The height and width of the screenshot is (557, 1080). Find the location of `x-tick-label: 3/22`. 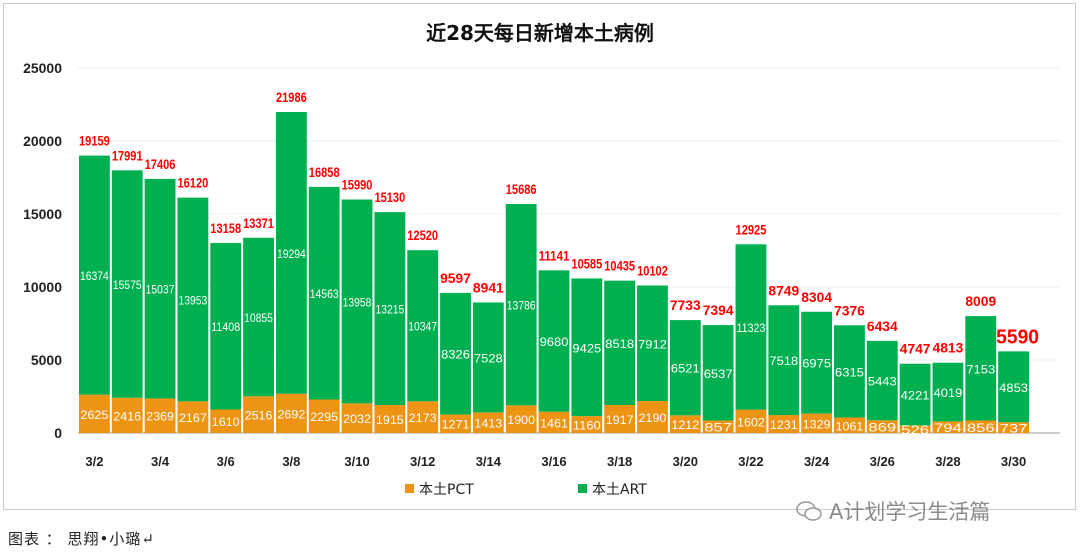

x-tick-label: 3/22 is located at coordinates (750, 461).